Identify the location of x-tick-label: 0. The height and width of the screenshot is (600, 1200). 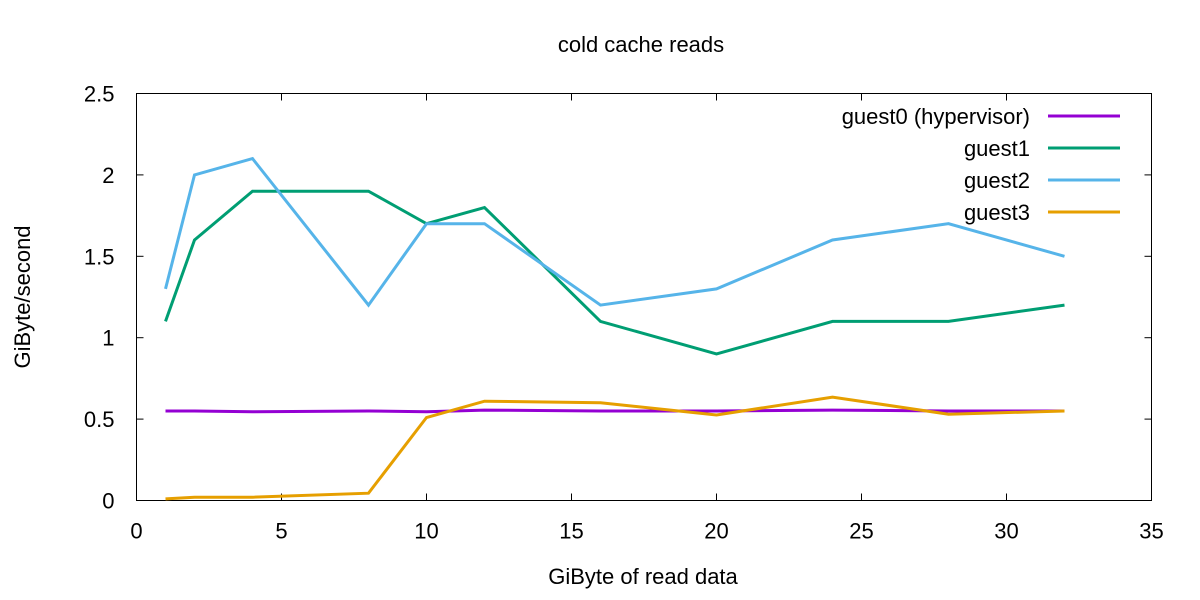
(136, 531).